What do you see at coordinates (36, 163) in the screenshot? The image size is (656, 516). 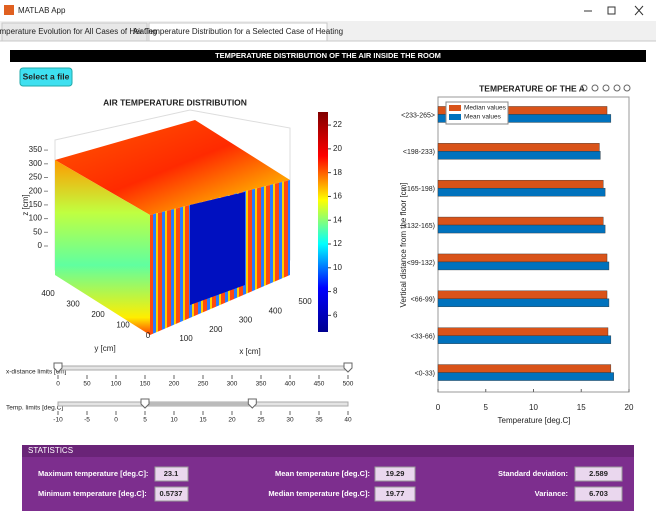 I see `z-tick-label: 300` at bounding box center [36, 163].